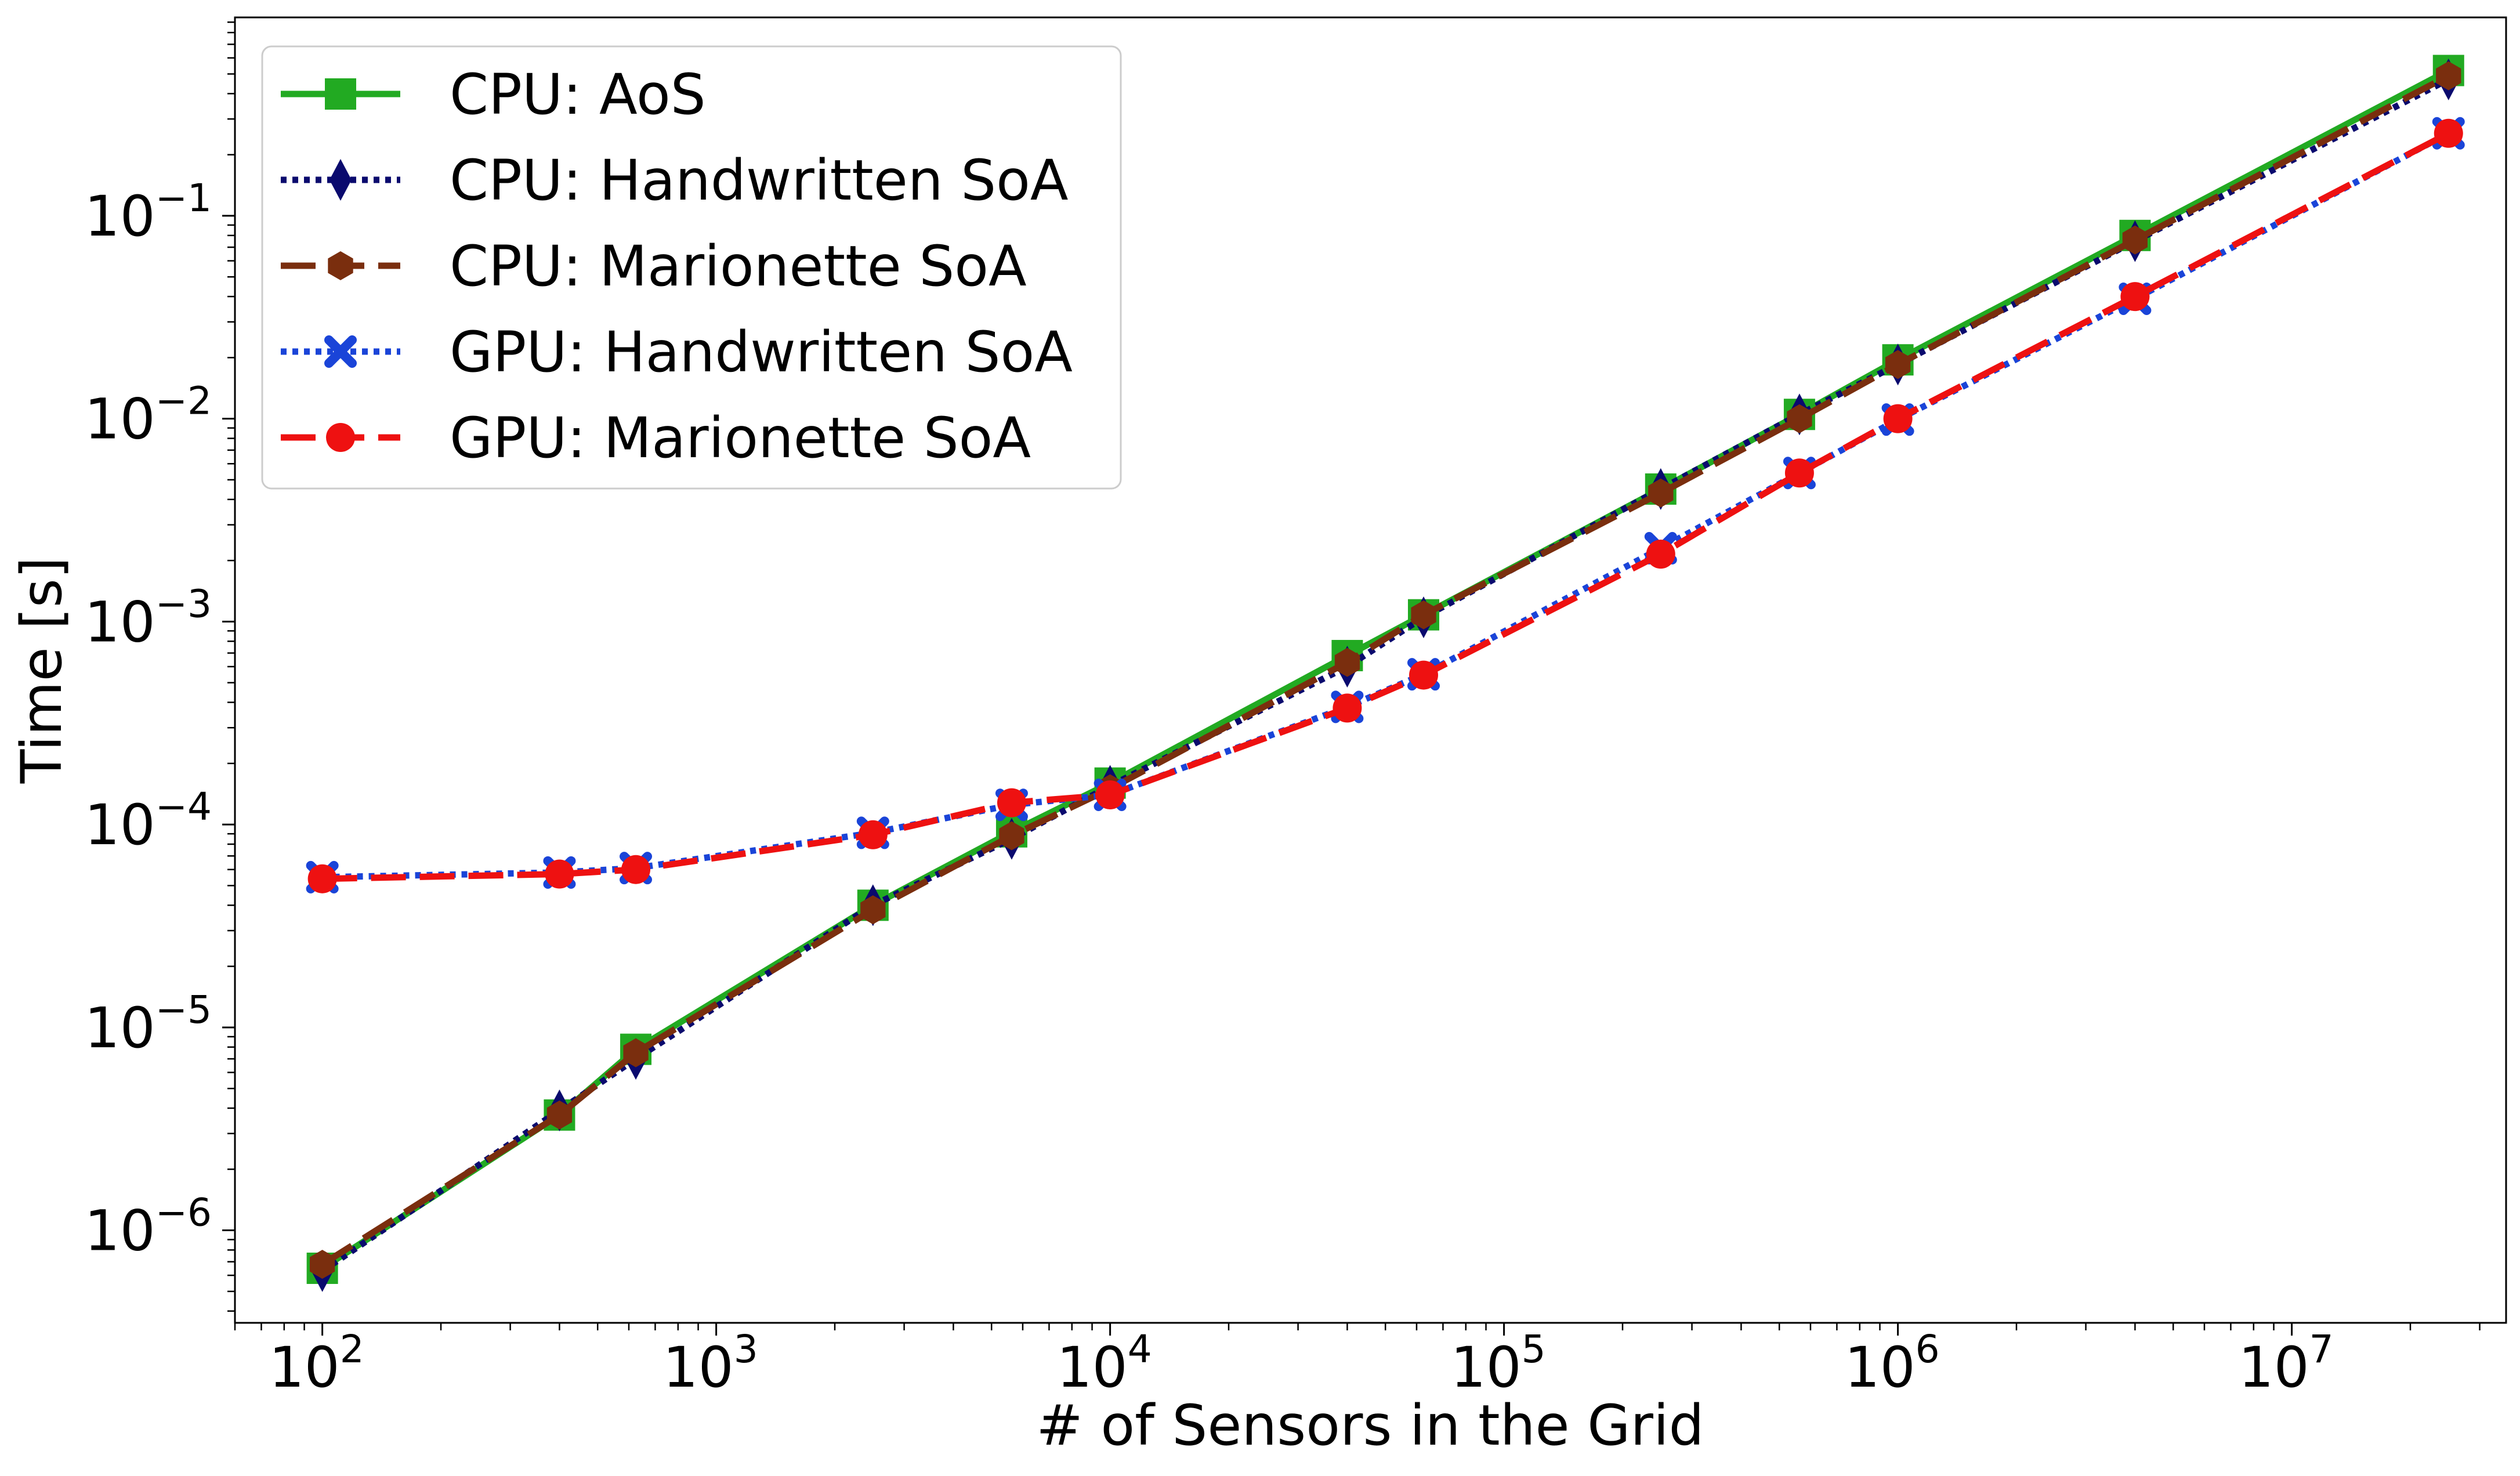 This screenshot has width=2520, height=1476. What do you see at coordinates (740, 439) in the screenshot?
I see `legend-label: GPU: Marionette SoA` at bounding box center [740, 439].